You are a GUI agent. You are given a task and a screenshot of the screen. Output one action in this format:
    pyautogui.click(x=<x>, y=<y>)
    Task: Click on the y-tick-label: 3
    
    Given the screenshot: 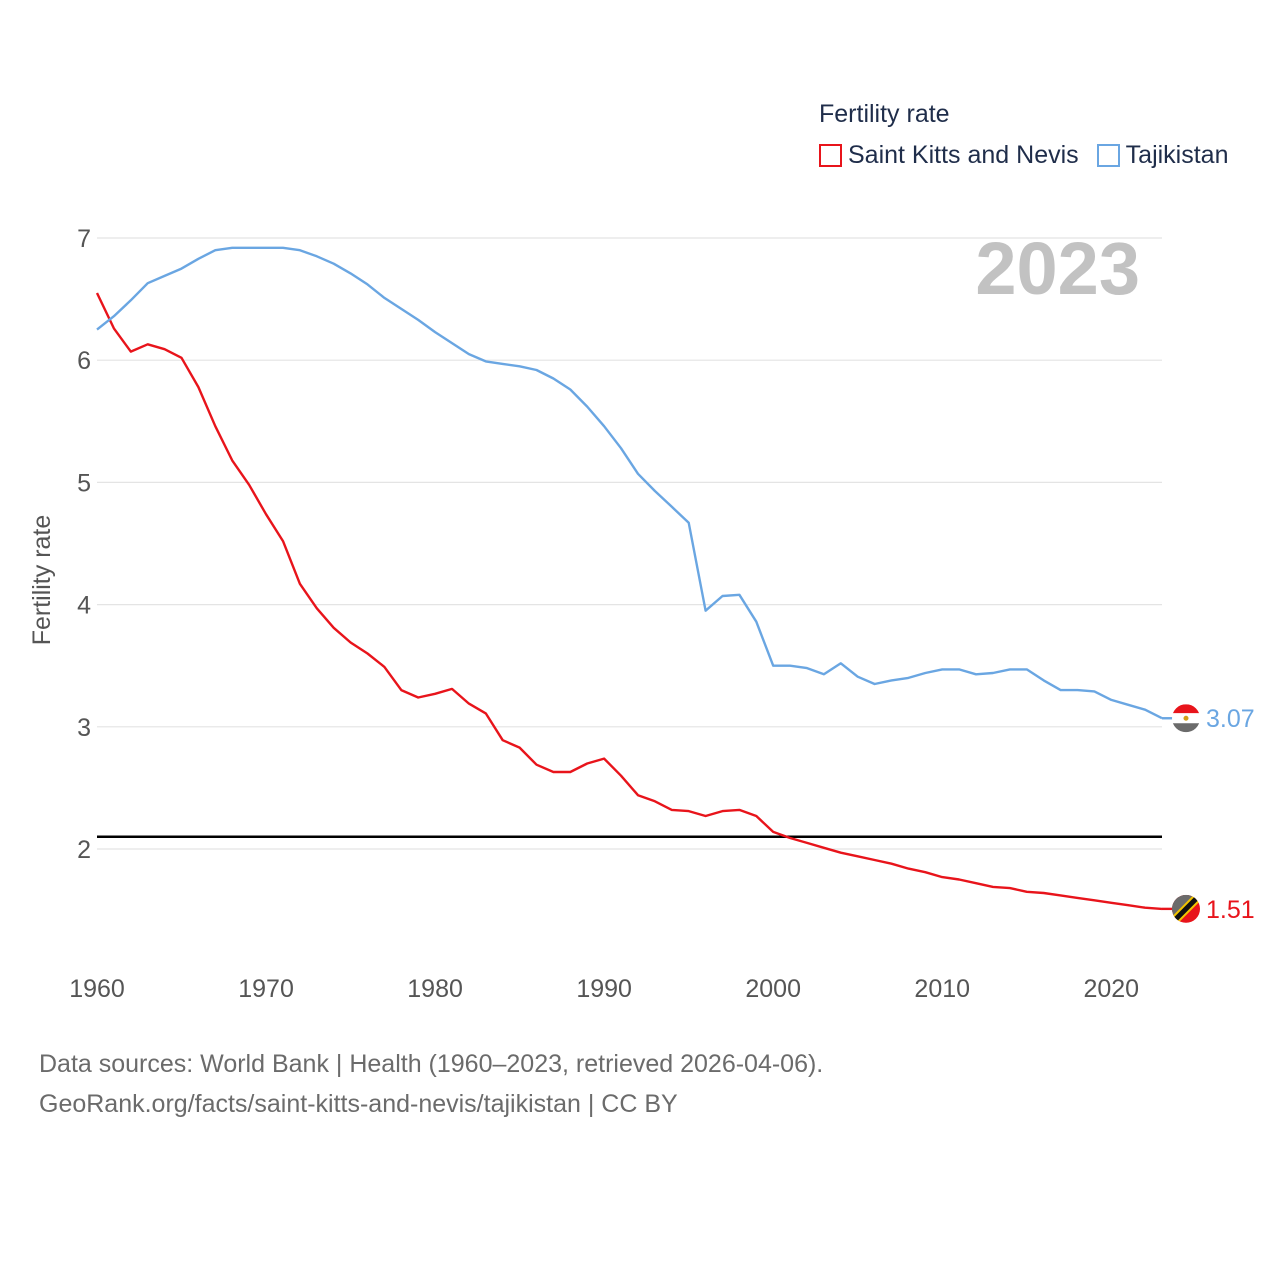 What is the action you would take?
    pyautogui.click(x=84, y=728)
    